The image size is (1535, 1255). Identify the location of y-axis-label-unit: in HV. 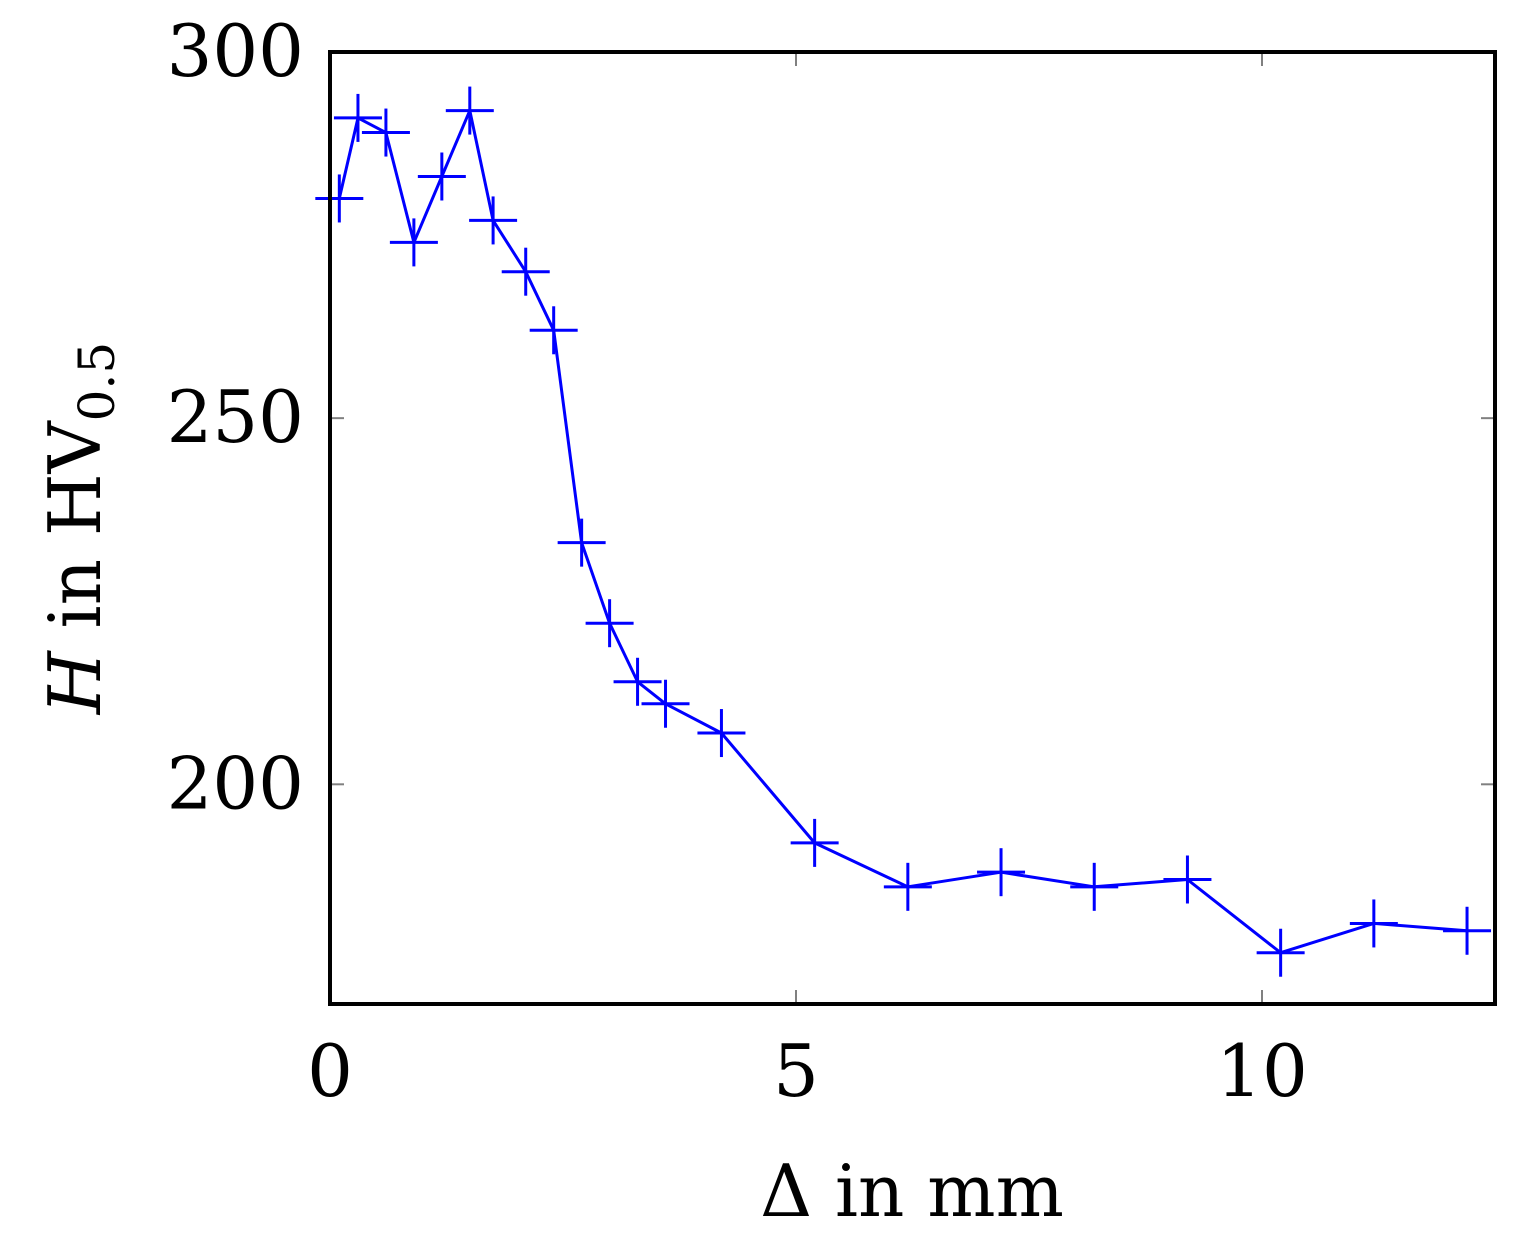
(75, 535).